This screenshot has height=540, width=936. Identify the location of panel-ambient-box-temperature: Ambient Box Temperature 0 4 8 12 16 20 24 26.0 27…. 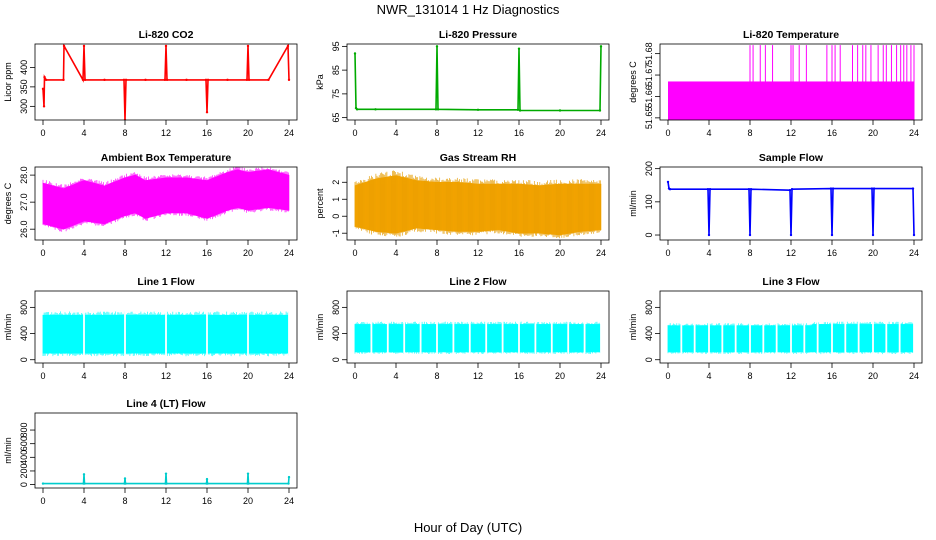
(150, 205).